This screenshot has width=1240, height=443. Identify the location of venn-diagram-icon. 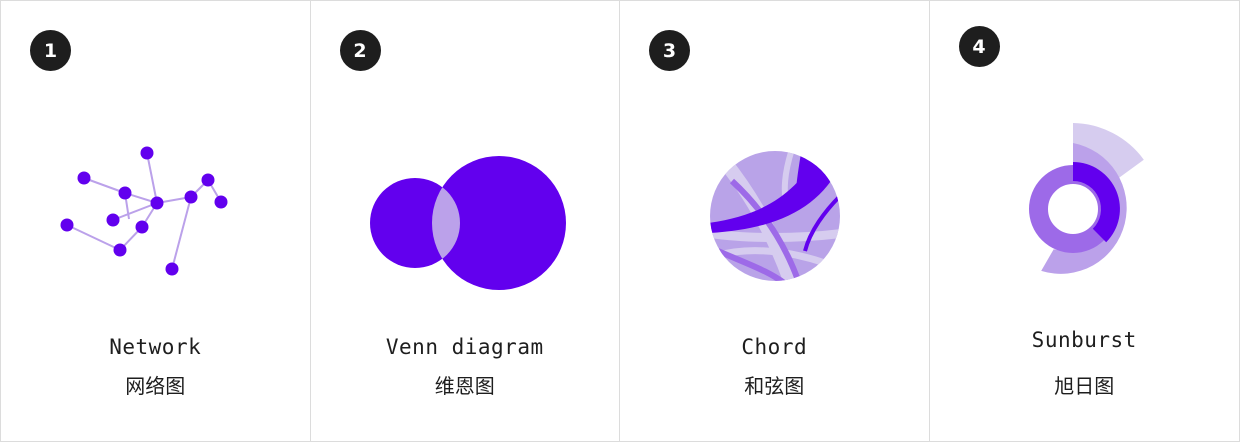
(467, 223).